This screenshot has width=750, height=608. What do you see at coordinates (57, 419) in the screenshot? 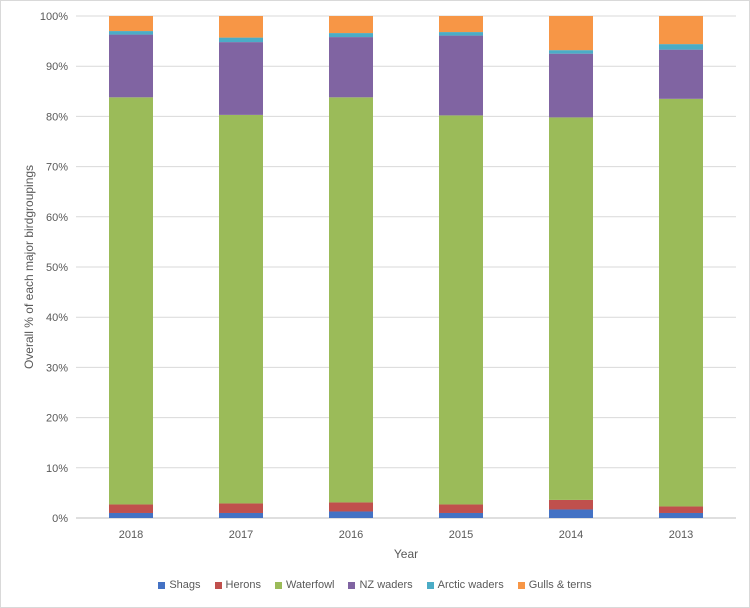
I see `y-tick-label: 20%` at bounding box center [57, 419].